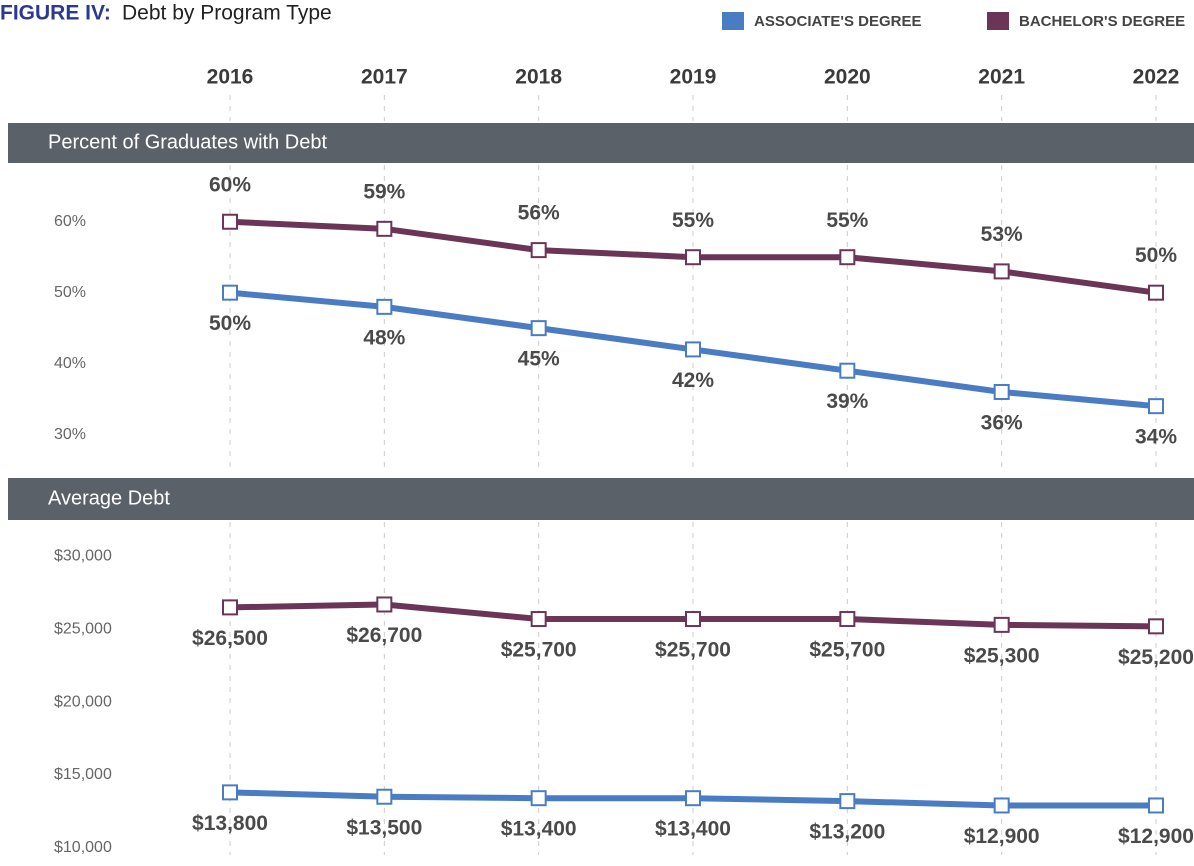 The width and height of the screenshot is (1194, 866). I want to click on data-label: $25,200, so click(1156, 657).